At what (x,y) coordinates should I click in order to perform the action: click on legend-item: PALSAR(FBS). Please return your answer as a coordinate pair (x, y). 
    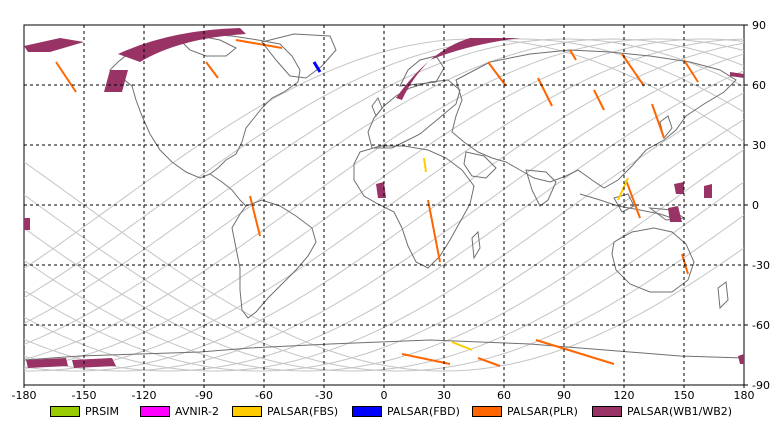
    Looking at the image, I should click on (285, 411).